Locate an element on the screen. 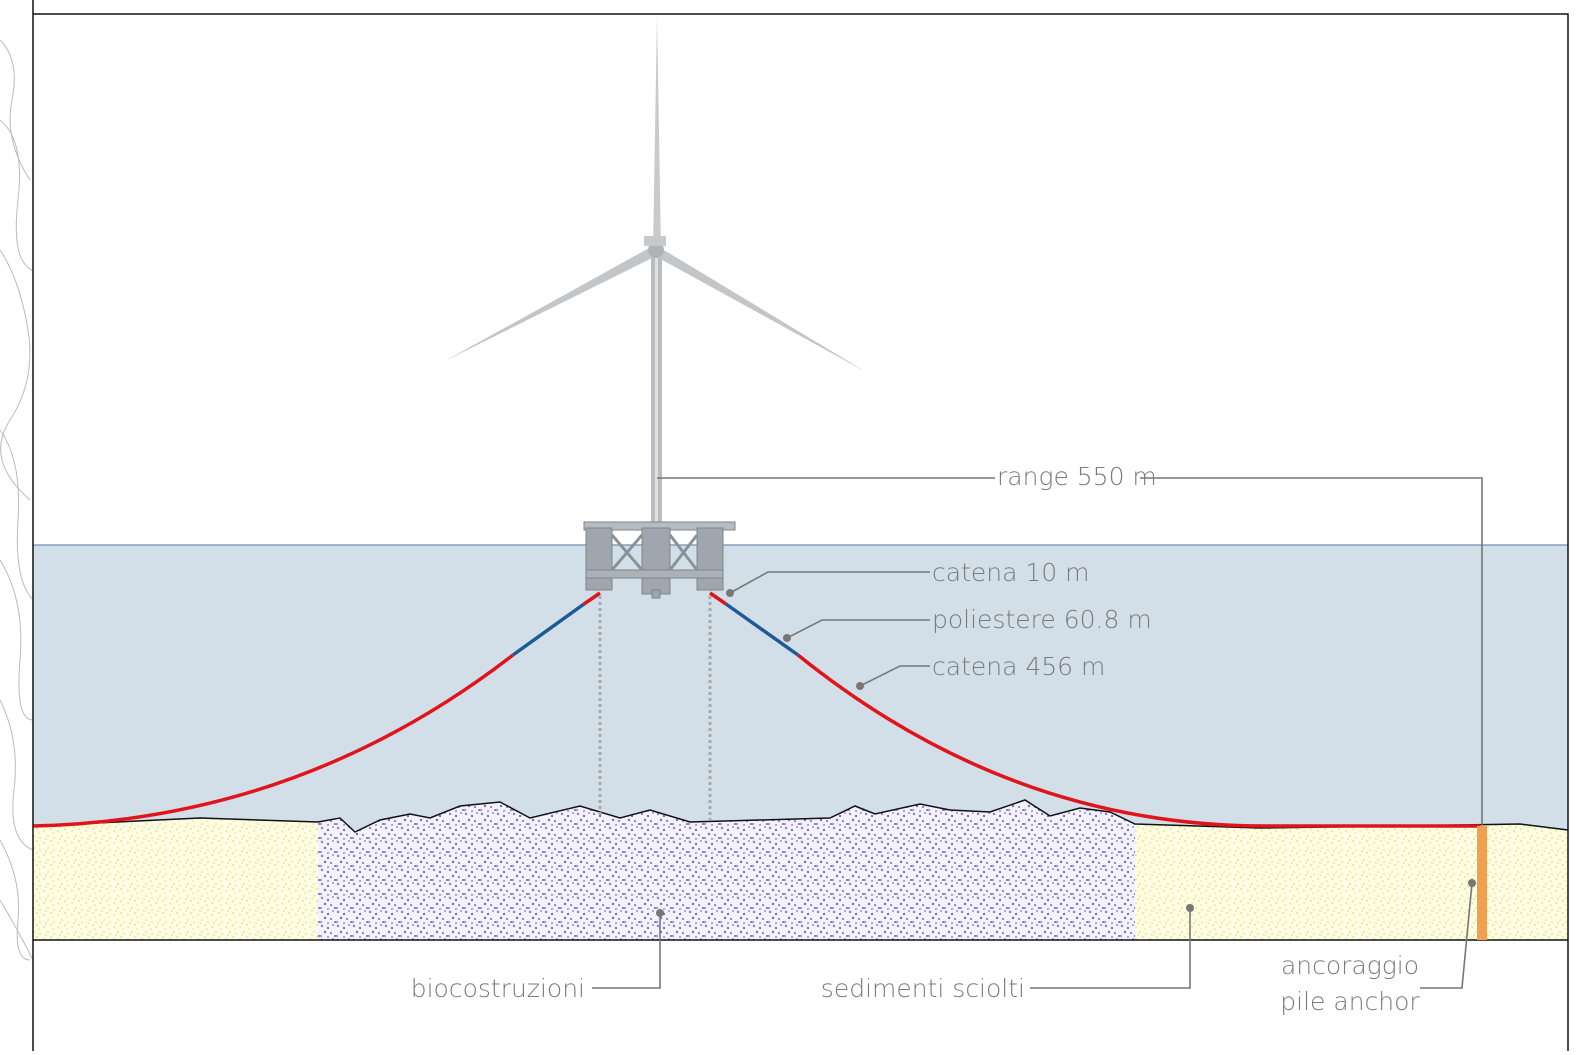 This screenshot has width=1576, height=1055. tethers is located at coordinates (655, 708).